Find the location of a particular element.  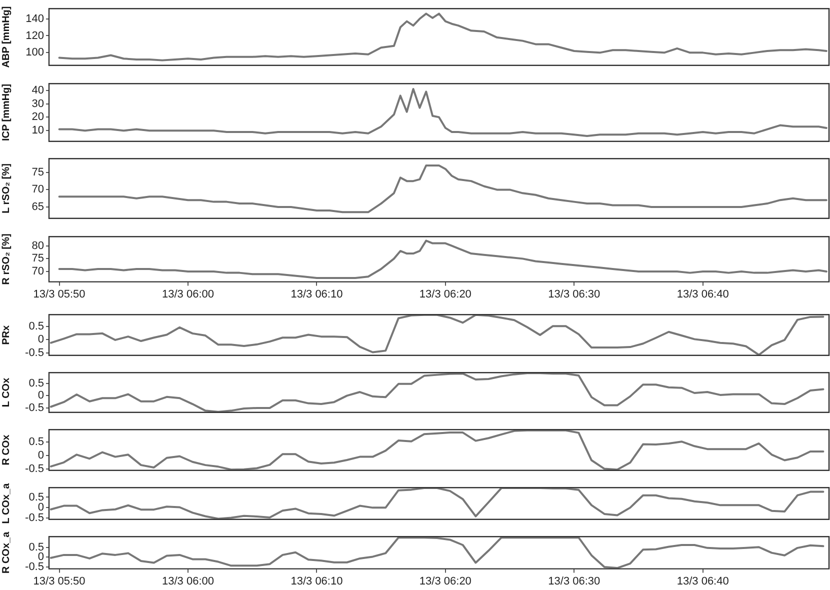

y-tick-label: 100 is located at coordinates (35, 52).